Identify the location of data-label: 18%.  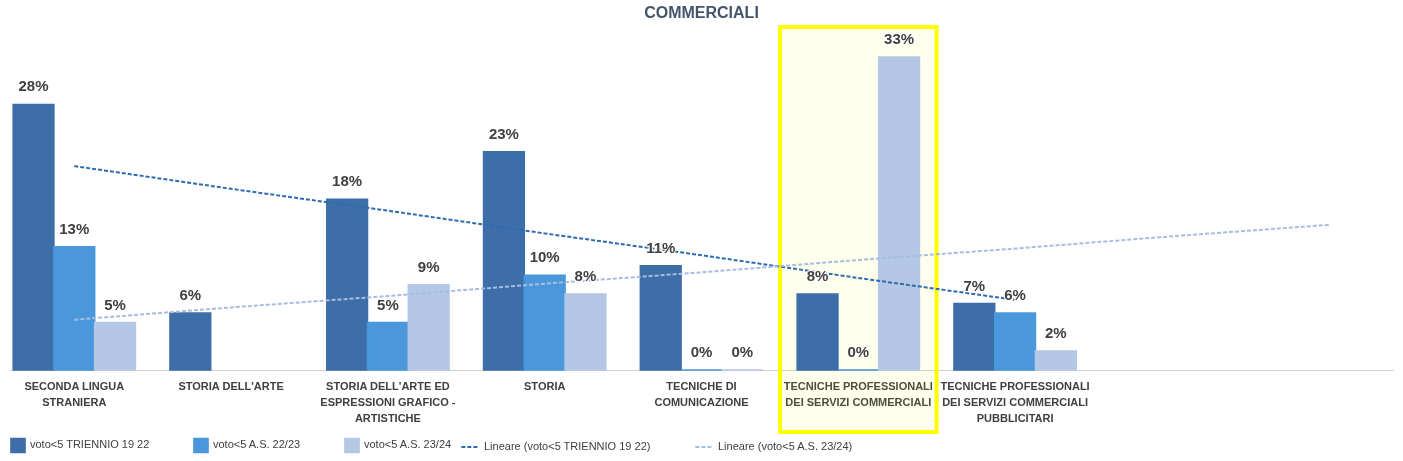
(347, 181).